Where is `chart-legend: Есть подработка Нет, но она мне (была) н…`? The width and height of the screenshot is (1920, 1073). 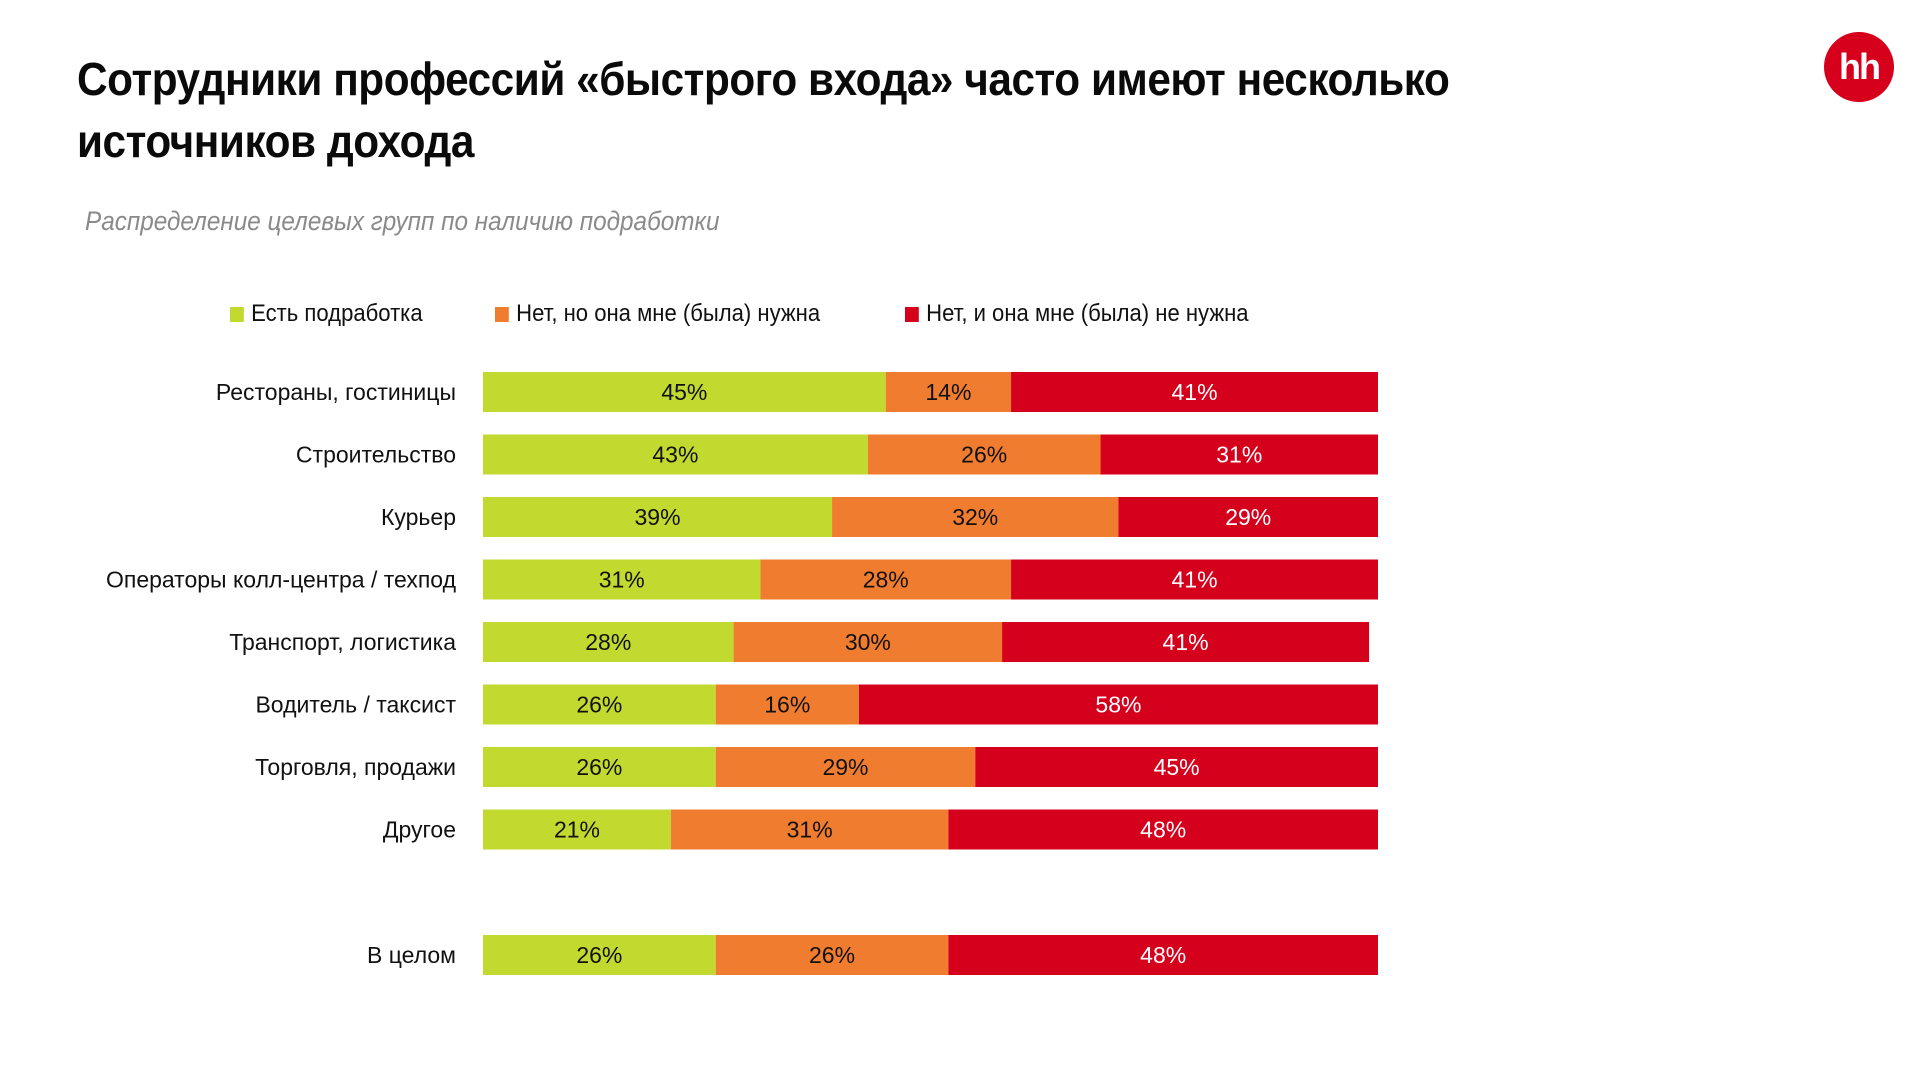
chart-legend: Есть подработка Нет, но она мне (была) н… is located at coordinates (754, 314).